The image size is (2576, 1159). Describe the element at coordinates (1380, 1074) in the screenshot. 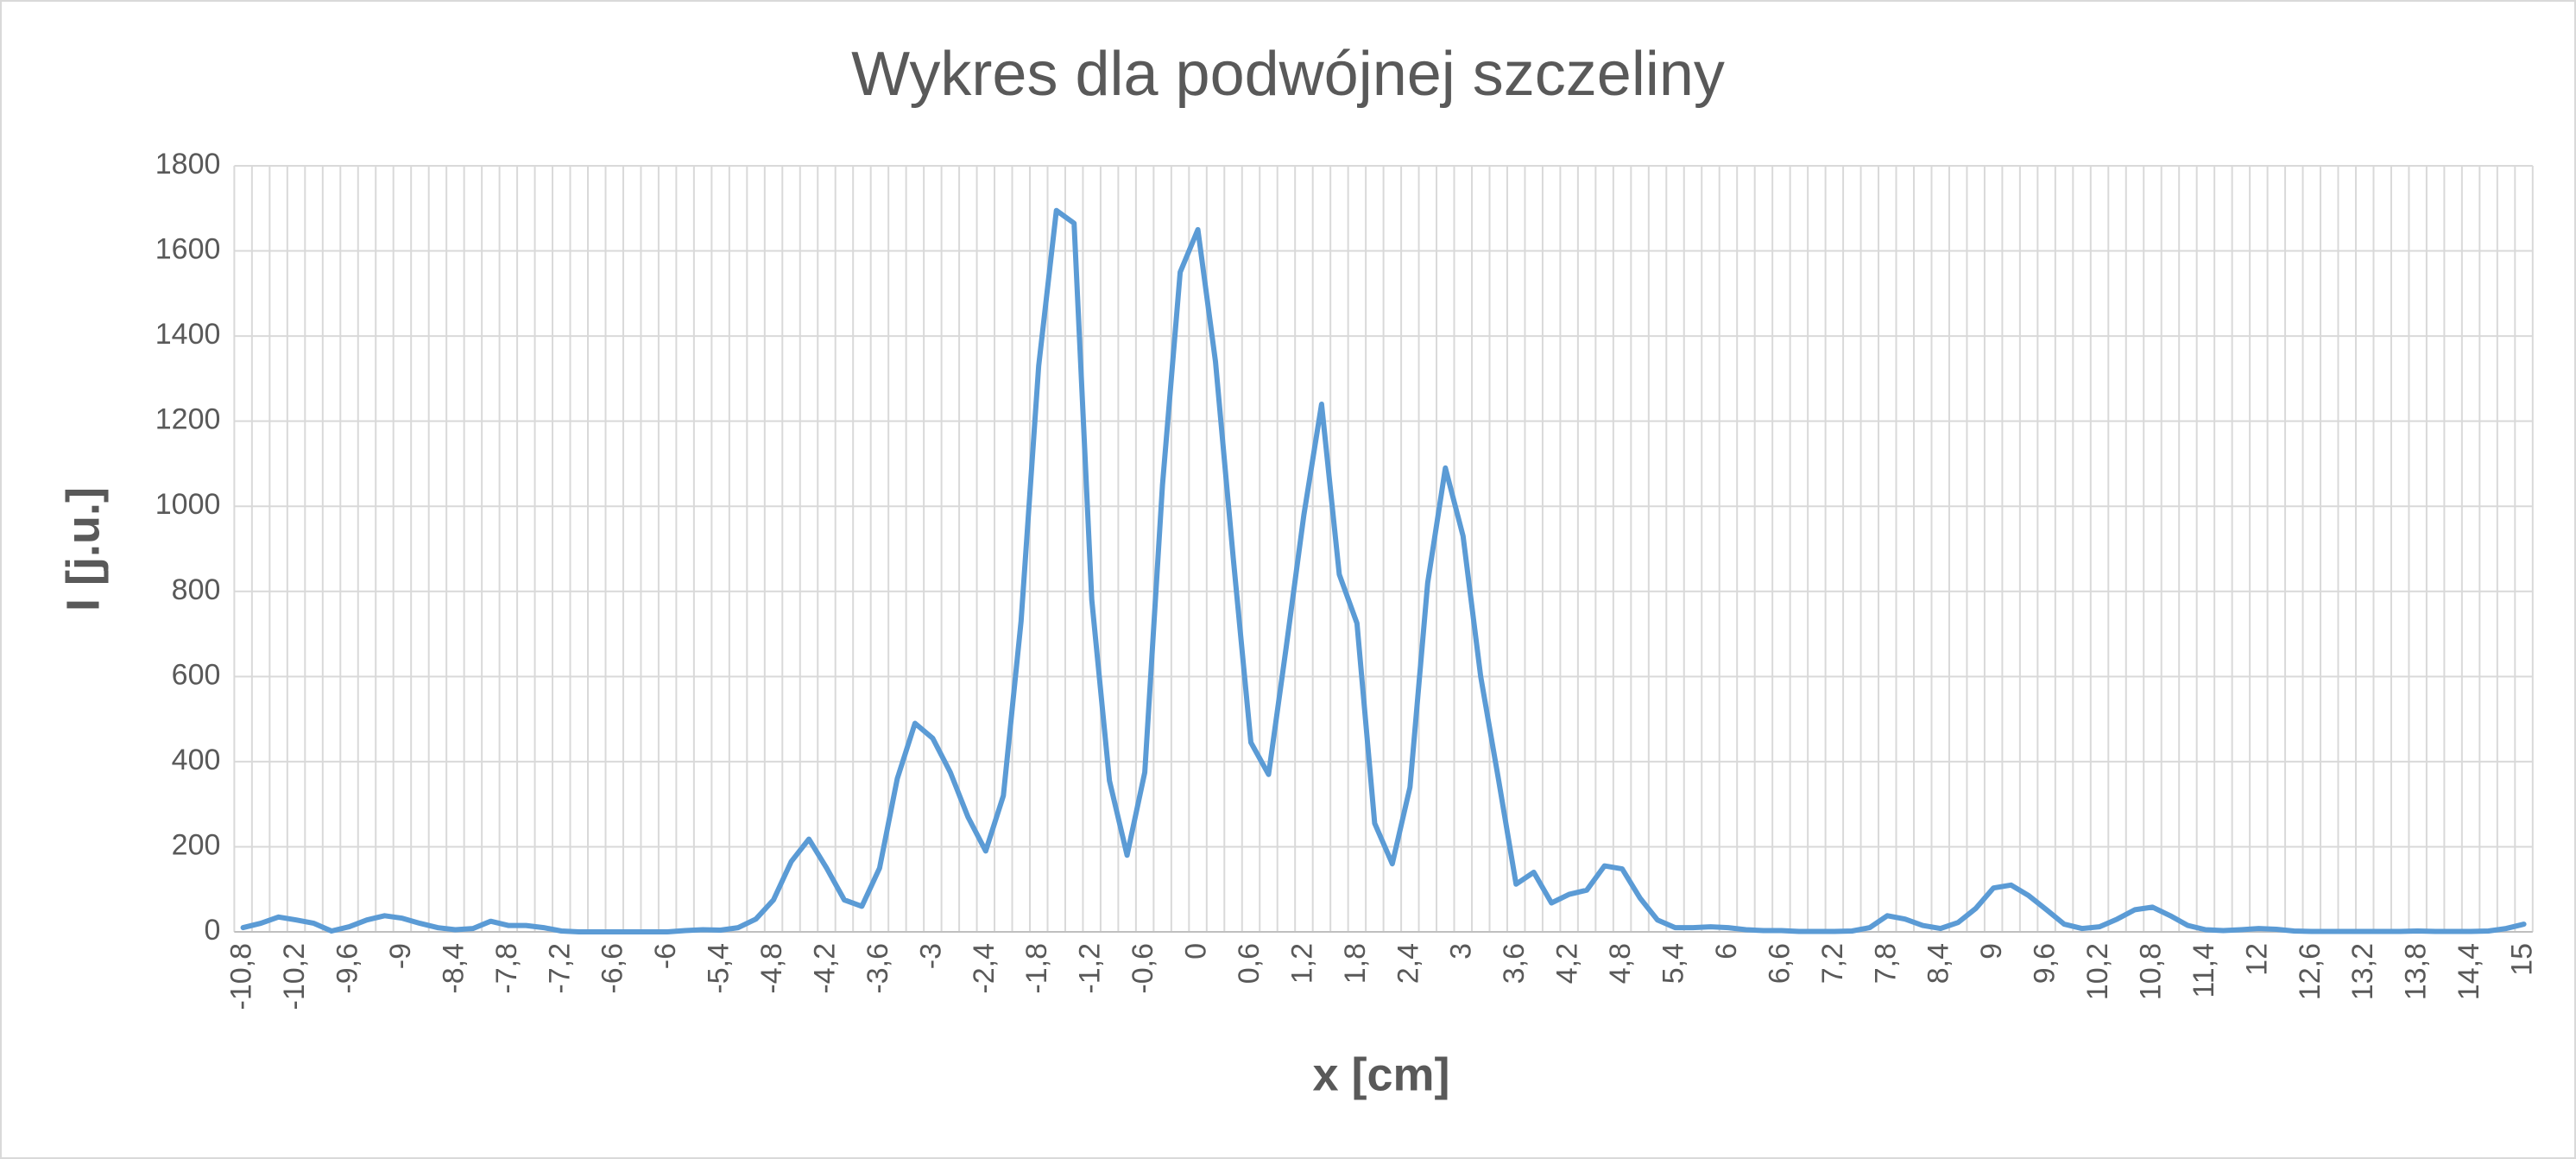

I see `x-axis-title: x [cm]` at that location.